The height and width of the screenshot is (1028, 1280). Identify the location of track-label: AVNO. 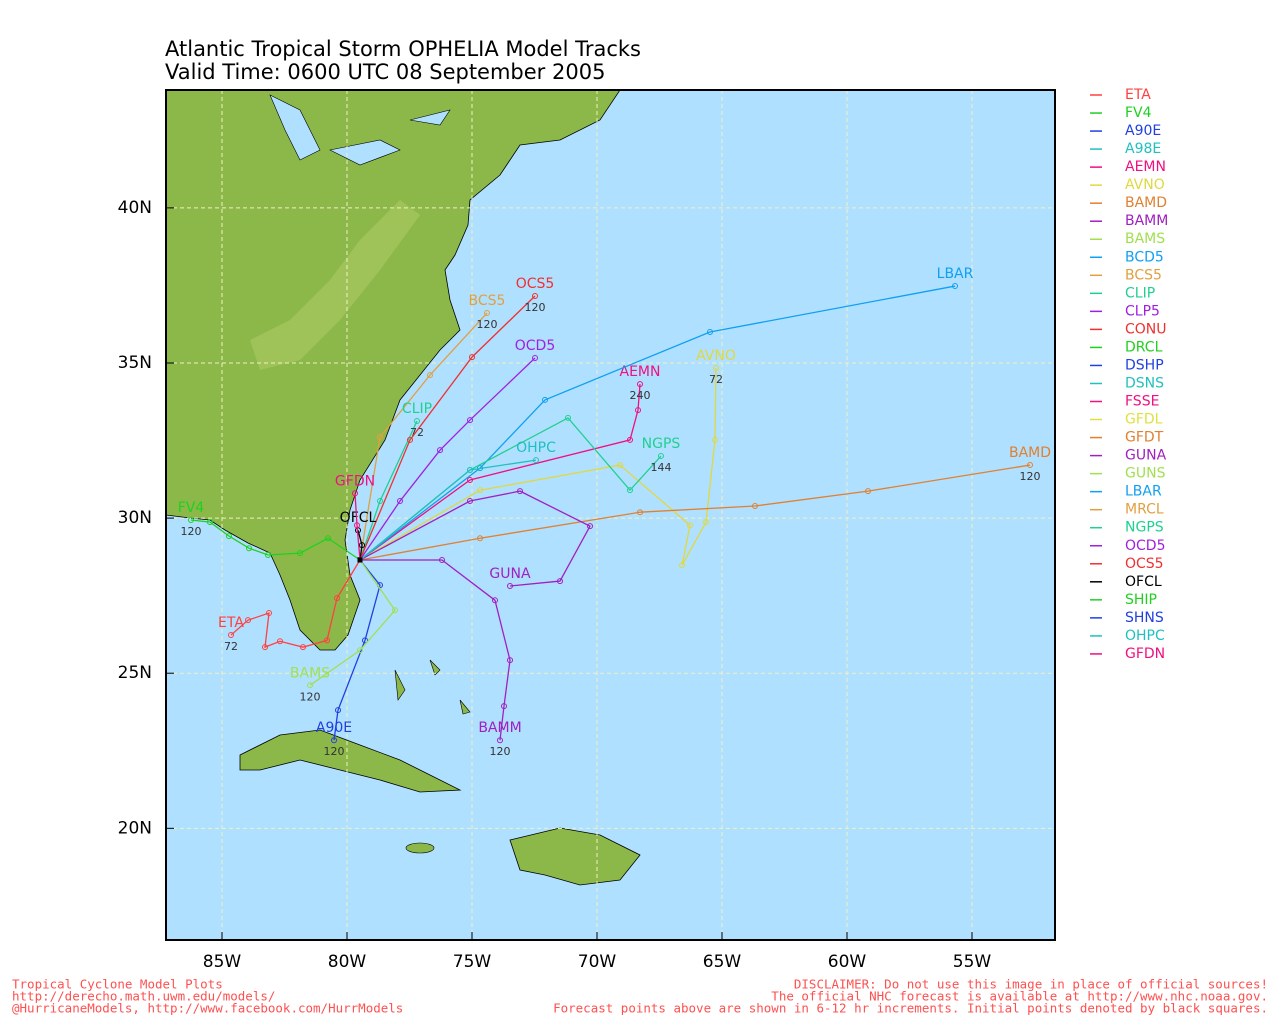
(716, 356).